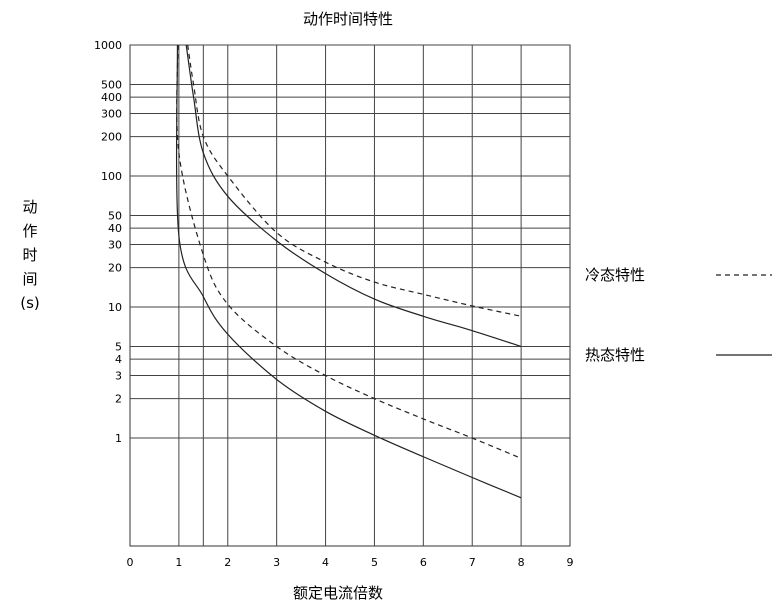 The height and width of the screenshot is (608, 775). I want to click on y-tick-label: 2, so click(118, 399).